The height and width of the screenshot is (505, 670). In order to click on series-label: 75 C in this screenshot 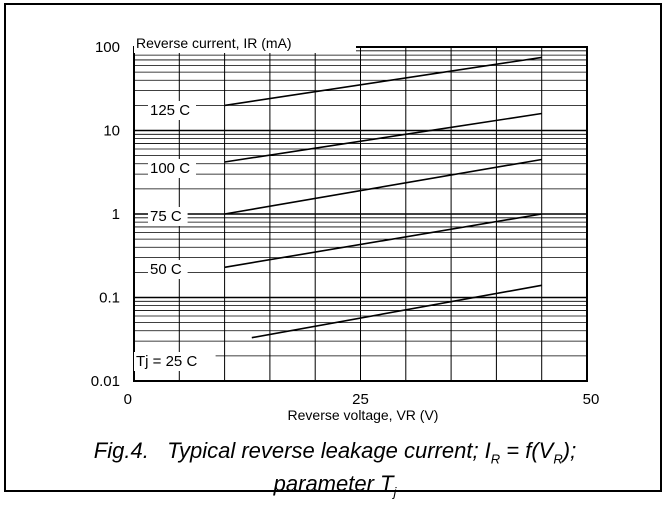, I will do `click(166, 216)`.